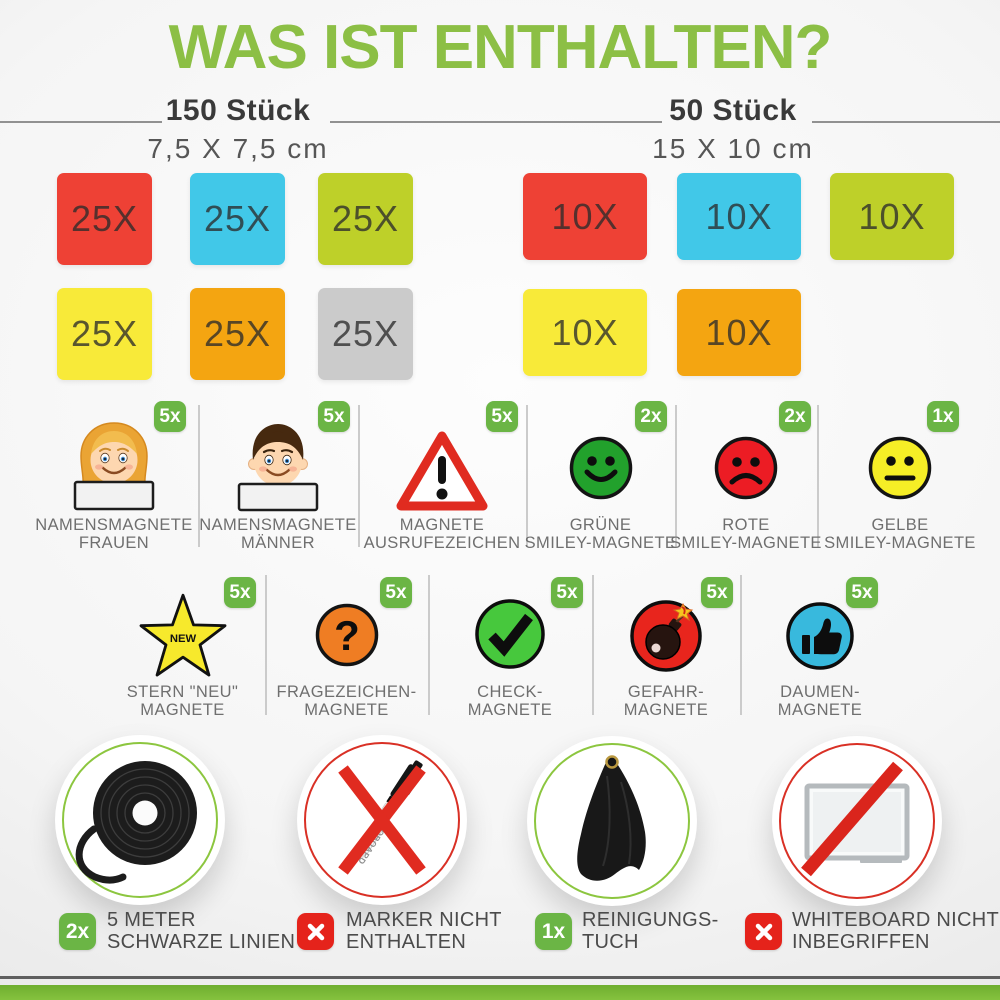 The height and width of the screenshot is (1000, 1000). I want to click on tile-lime-square: 25X, so click(365, 219).